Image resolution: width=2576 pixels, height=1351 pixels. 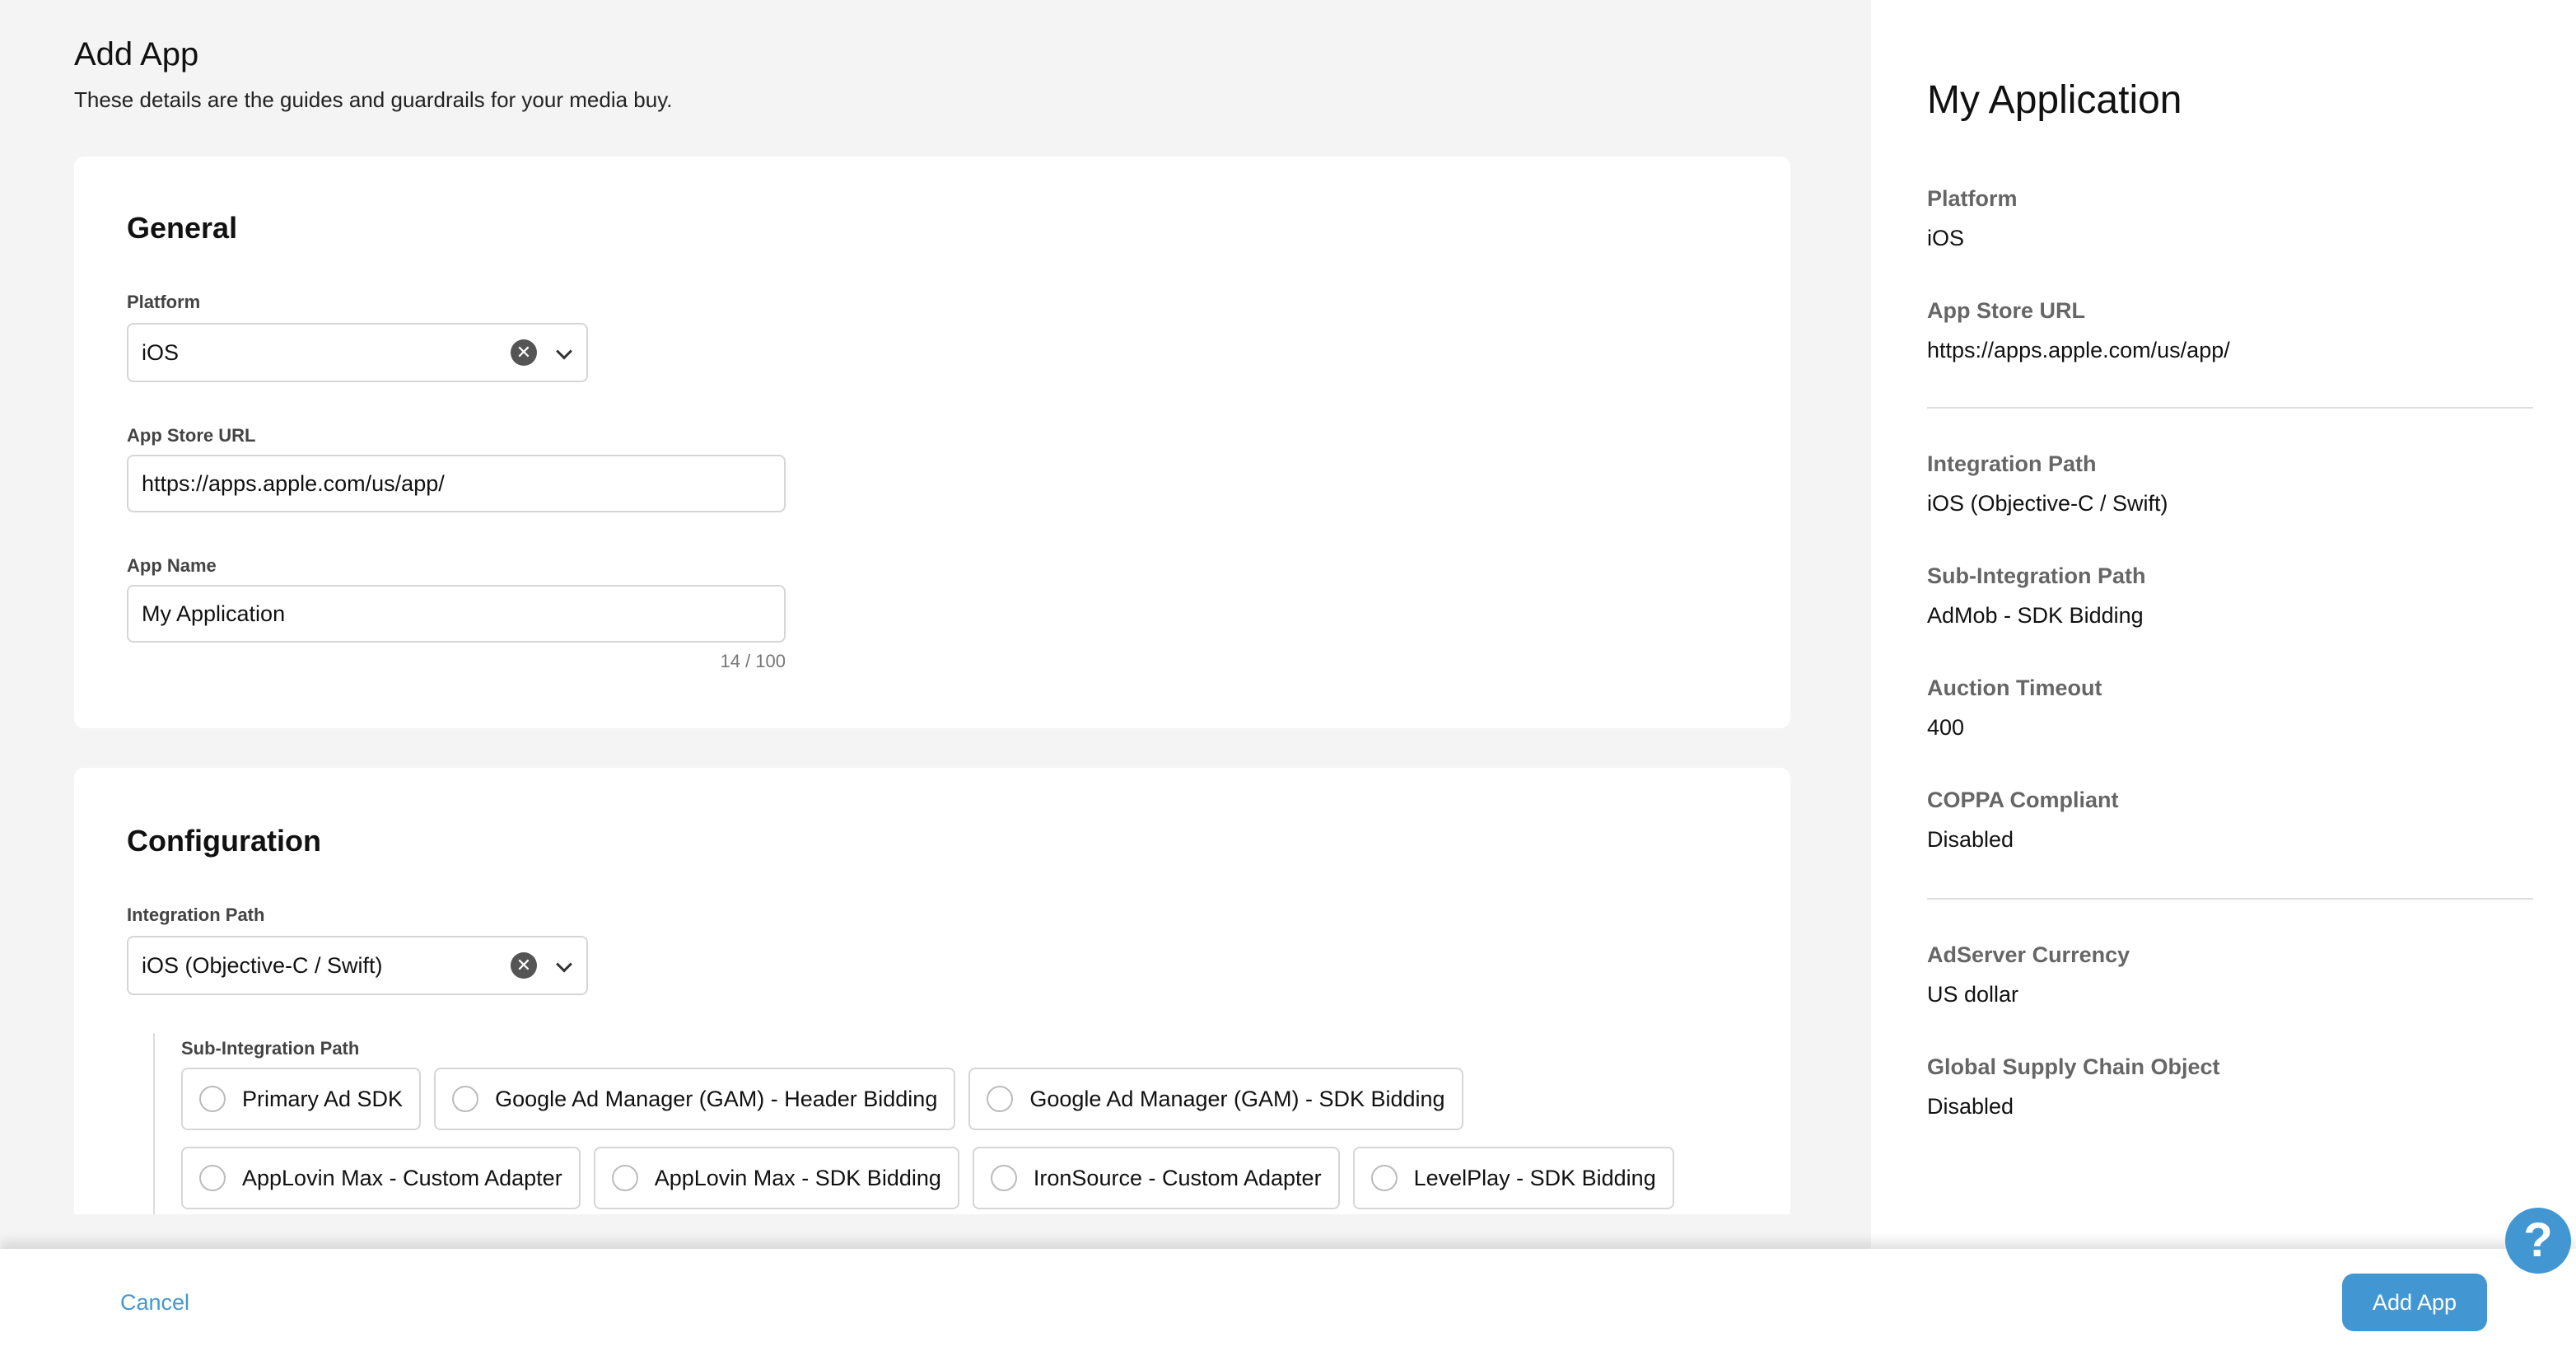 What do you see at coordinates (293, 483) in the screenshot?
I see `app-store-url-value: https://apps.apple.com/us/app/` at bounding box center [293, 483].